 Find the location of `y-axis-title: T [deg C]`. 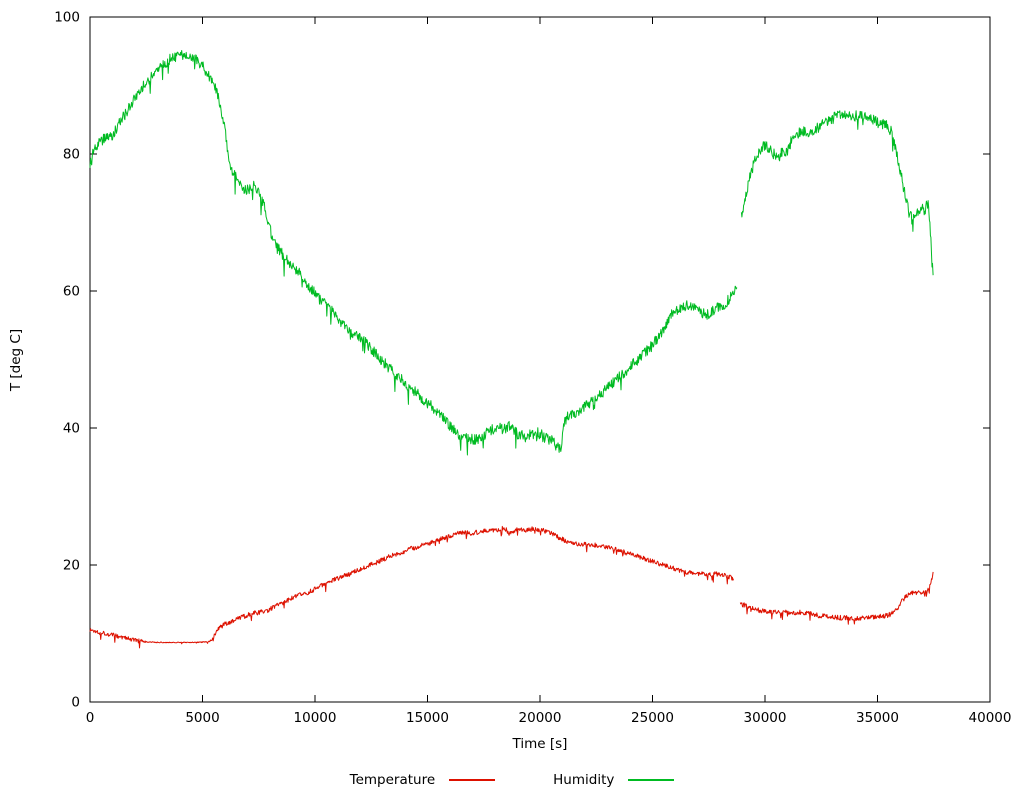

y-axis-title: T [deg C] is located at coordinates (16, 360).